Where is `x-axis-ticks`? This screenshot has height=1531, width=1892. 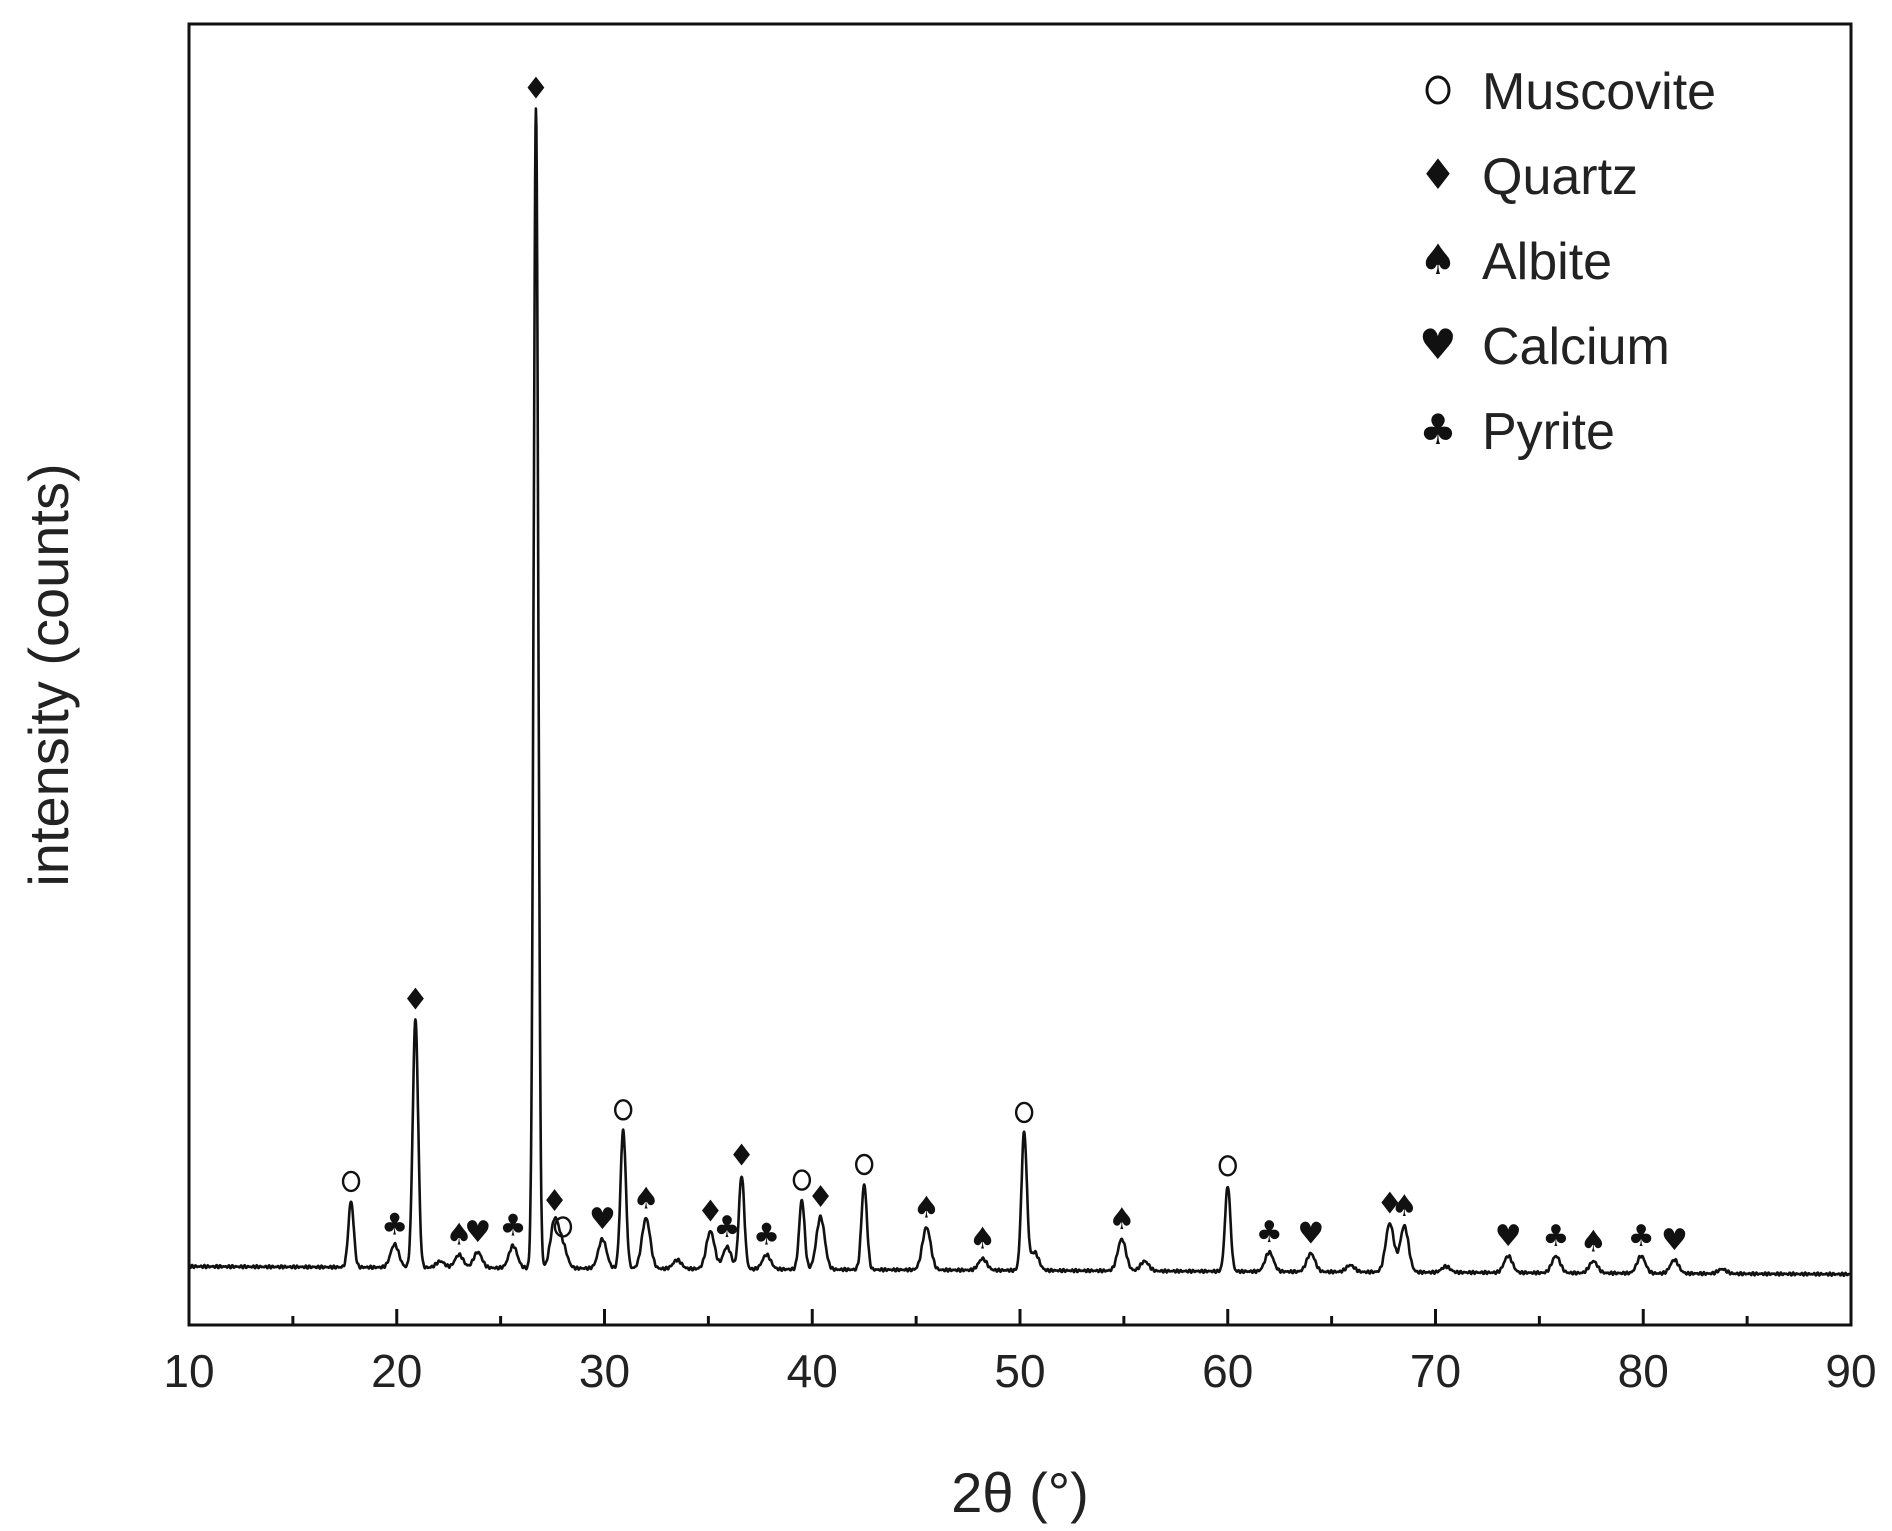
x-axis-ticks is located at coordinates (1020, 1317).